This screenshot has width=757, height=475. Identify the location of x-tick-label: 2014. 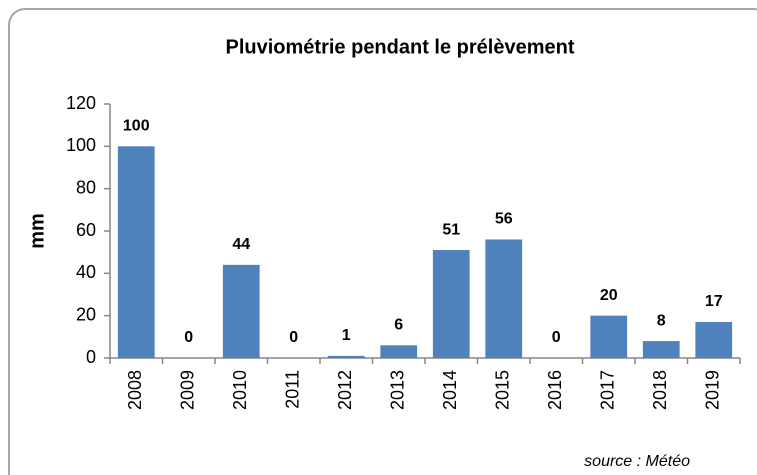
(450, 390).